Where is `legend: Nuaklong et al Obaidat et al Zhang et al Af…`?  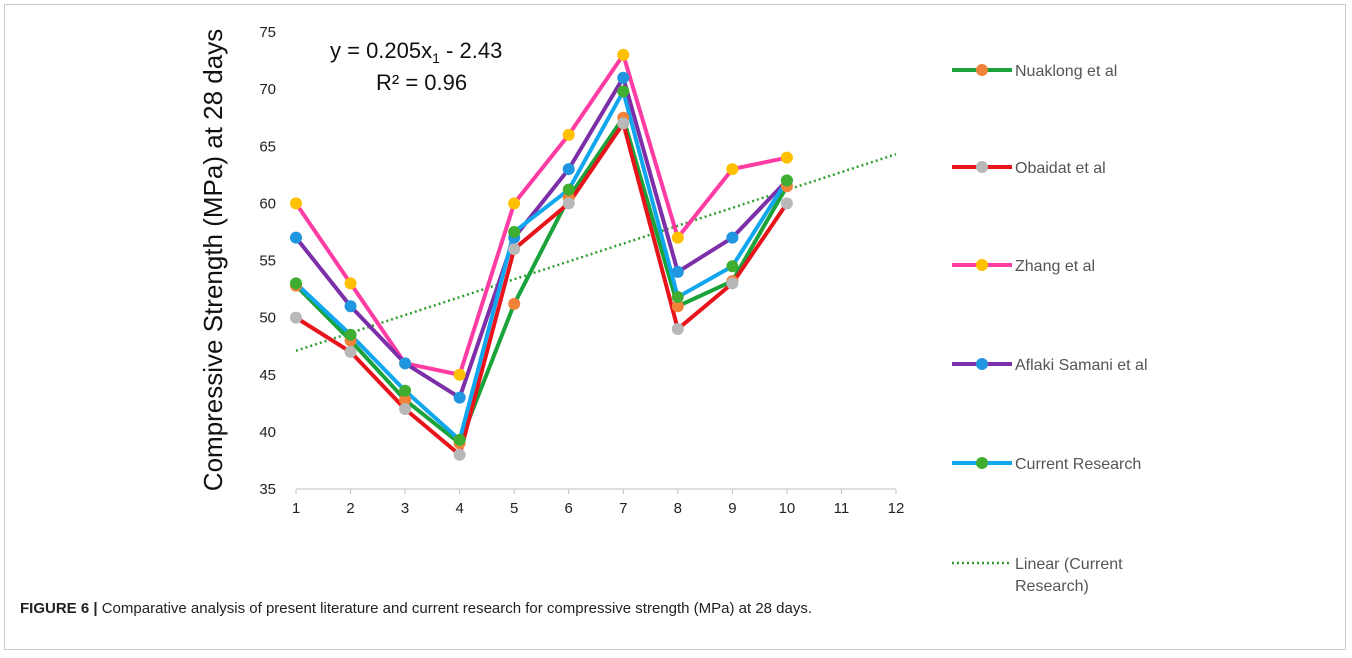 legend: Nuaklong et al Obaidat et al Zhang et al Af… is located at coordinates (1050, 329).